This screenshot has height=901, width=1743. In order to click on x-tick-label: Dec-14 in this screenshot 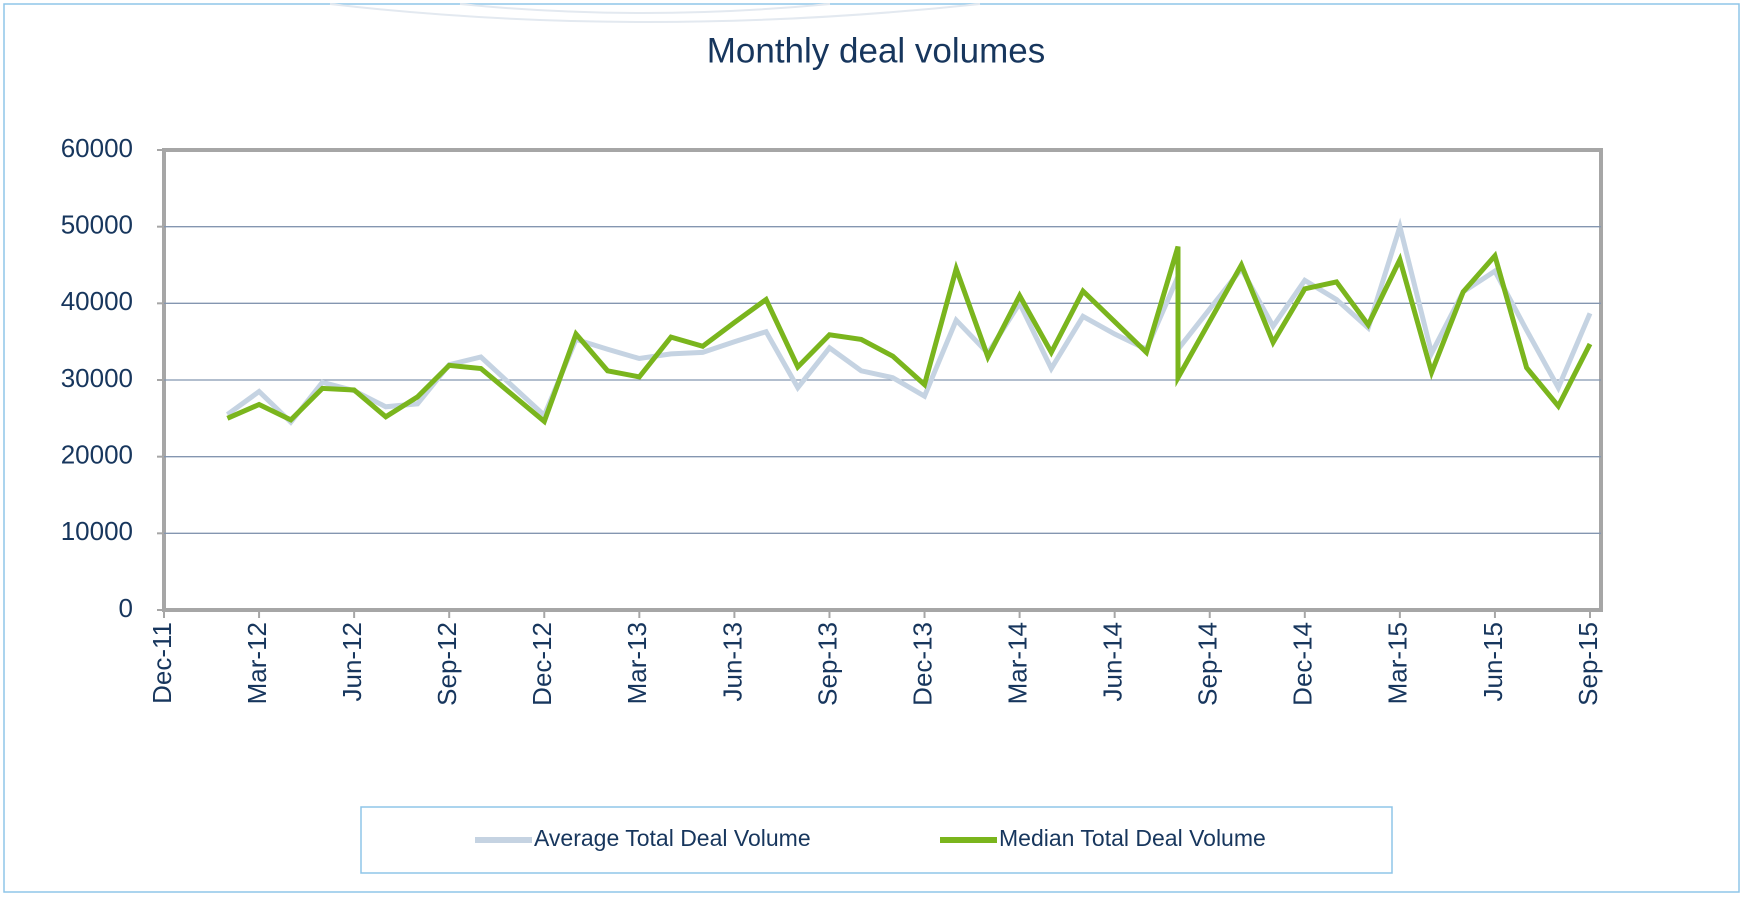, I will do `click(1303, 664)`.